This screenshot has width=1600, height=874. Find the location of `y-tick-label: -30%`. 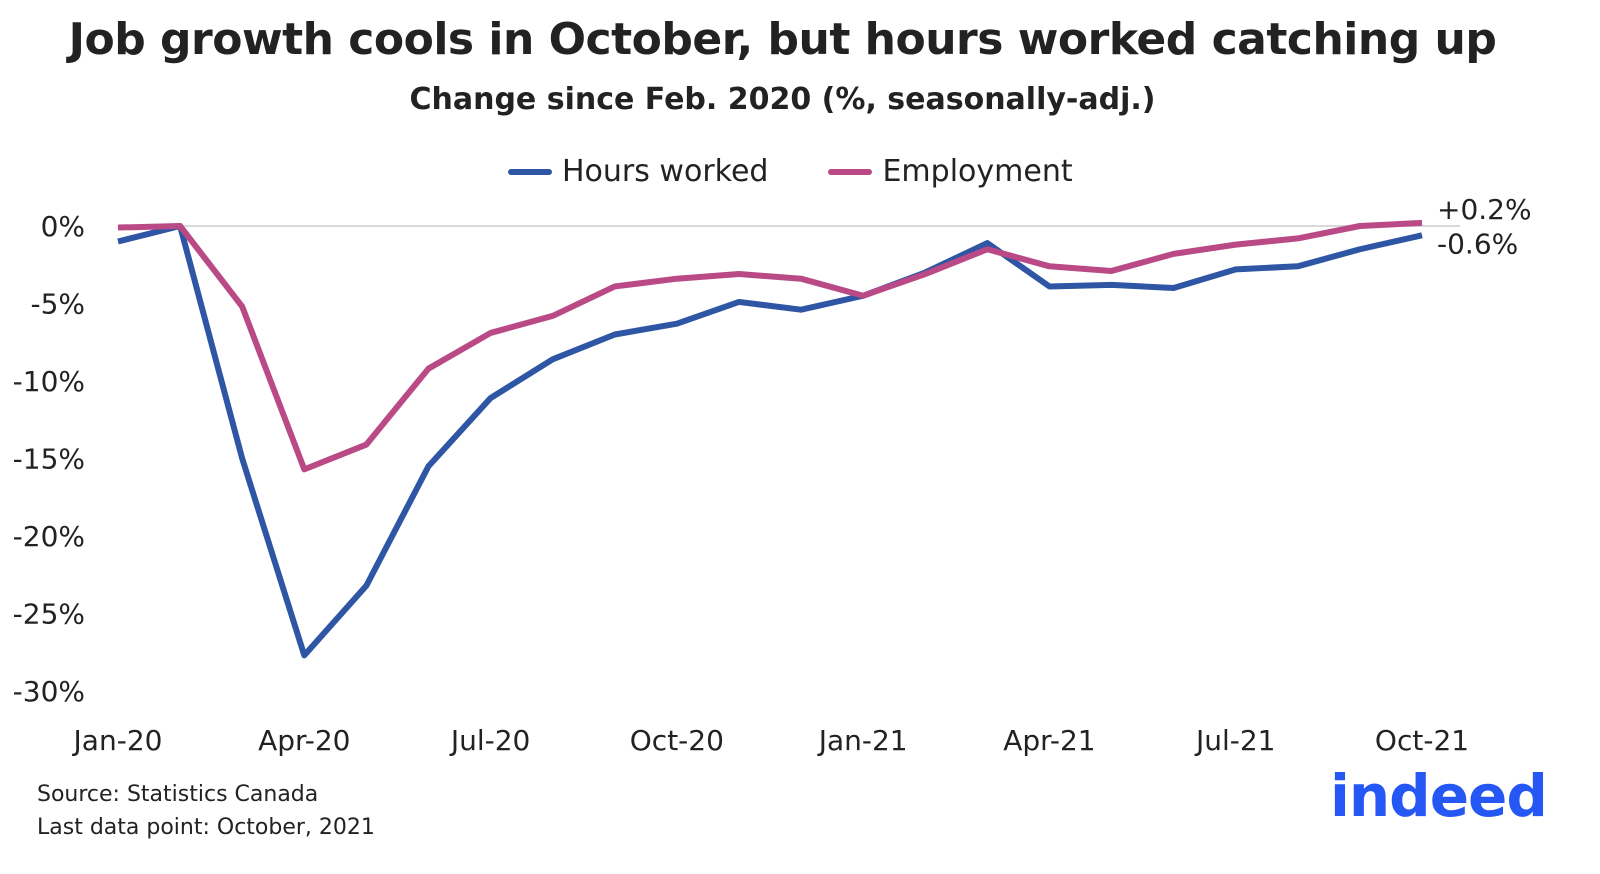

y-tick-label: -30% is located at coordinates (49, 691).